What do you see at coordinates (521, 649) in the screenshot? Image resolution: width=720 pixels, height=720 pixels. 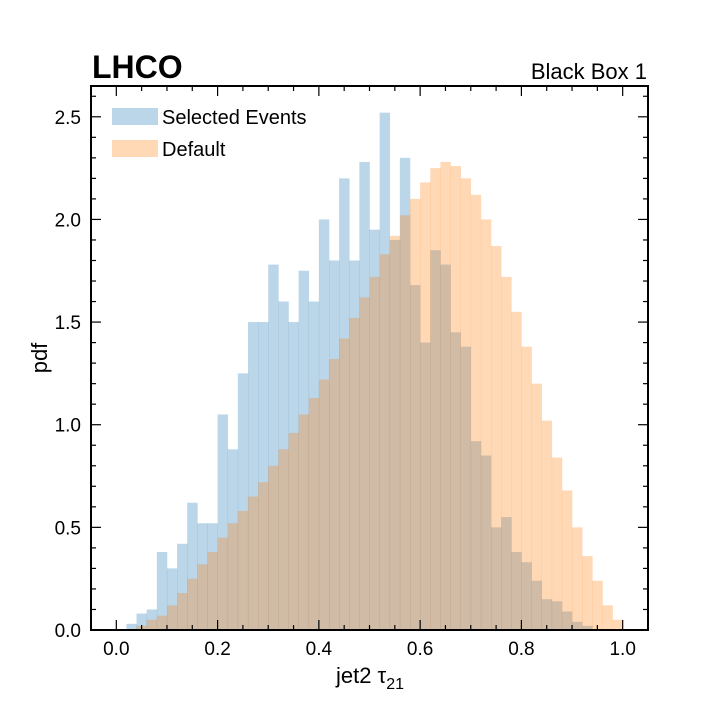 I see `x-tick-label: 0.8` at bounding box center [521, 649].